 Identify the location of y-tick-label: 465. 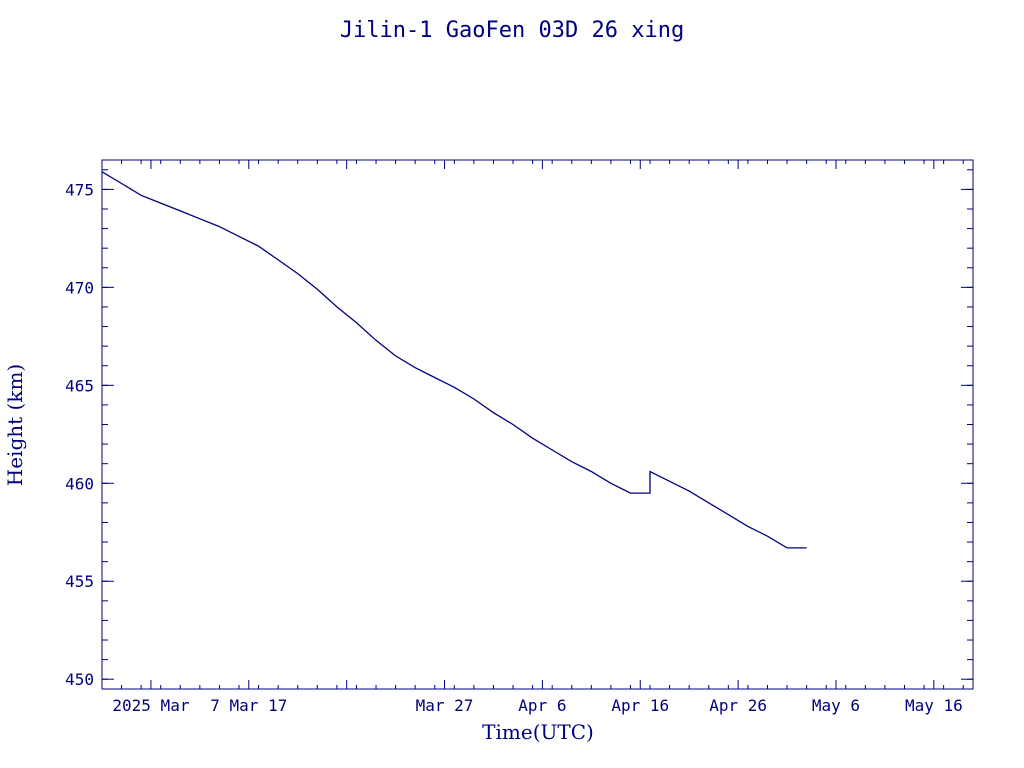
(79, 385).